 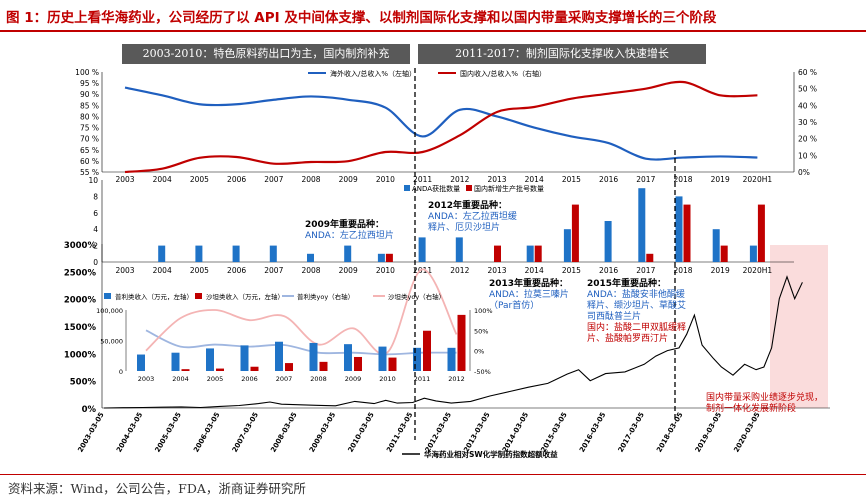 I want to click on annotation-2015-title: 2015年重要品种：, so click(x=627, y=284).